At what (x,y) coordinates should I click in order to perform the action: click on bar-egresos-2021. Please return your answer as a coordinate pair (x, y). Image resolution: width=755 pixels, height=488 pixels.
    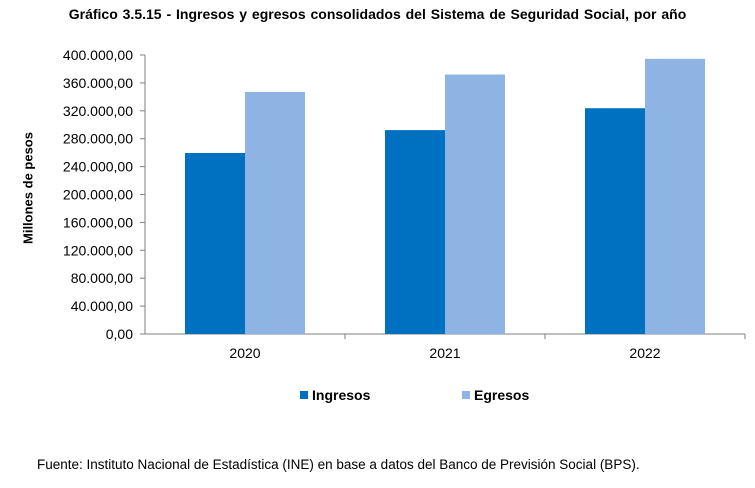
    Looking at the image, I should click on (475, 204).